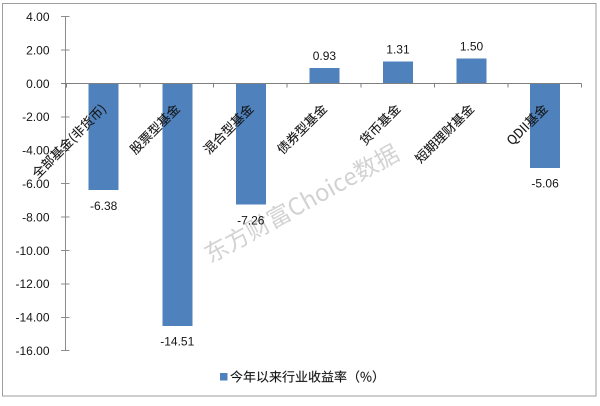  I want to click on svg-text: -14.00, so click(32, 318).